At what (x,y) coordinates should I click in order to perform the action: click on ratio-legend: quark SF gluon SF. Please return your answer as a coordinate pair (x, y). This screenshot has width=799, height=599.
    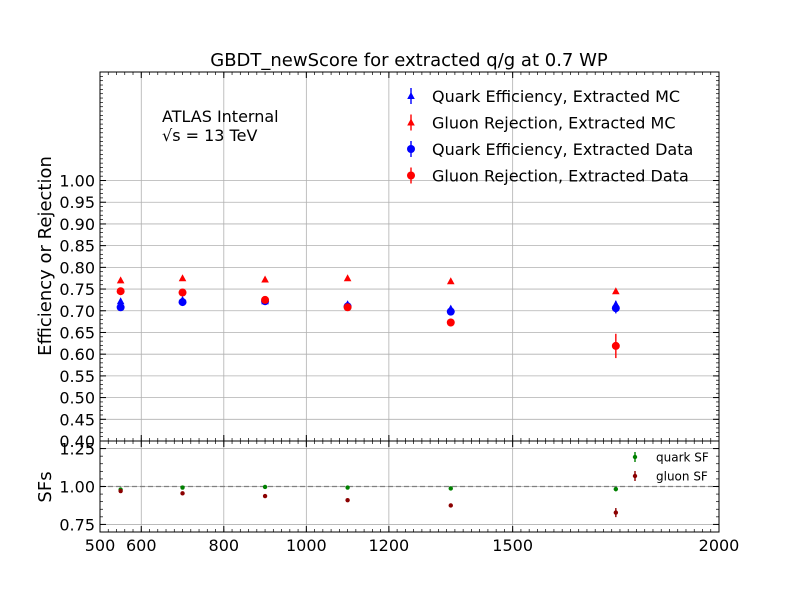
    Looking at the image, I should click on (670, 467).